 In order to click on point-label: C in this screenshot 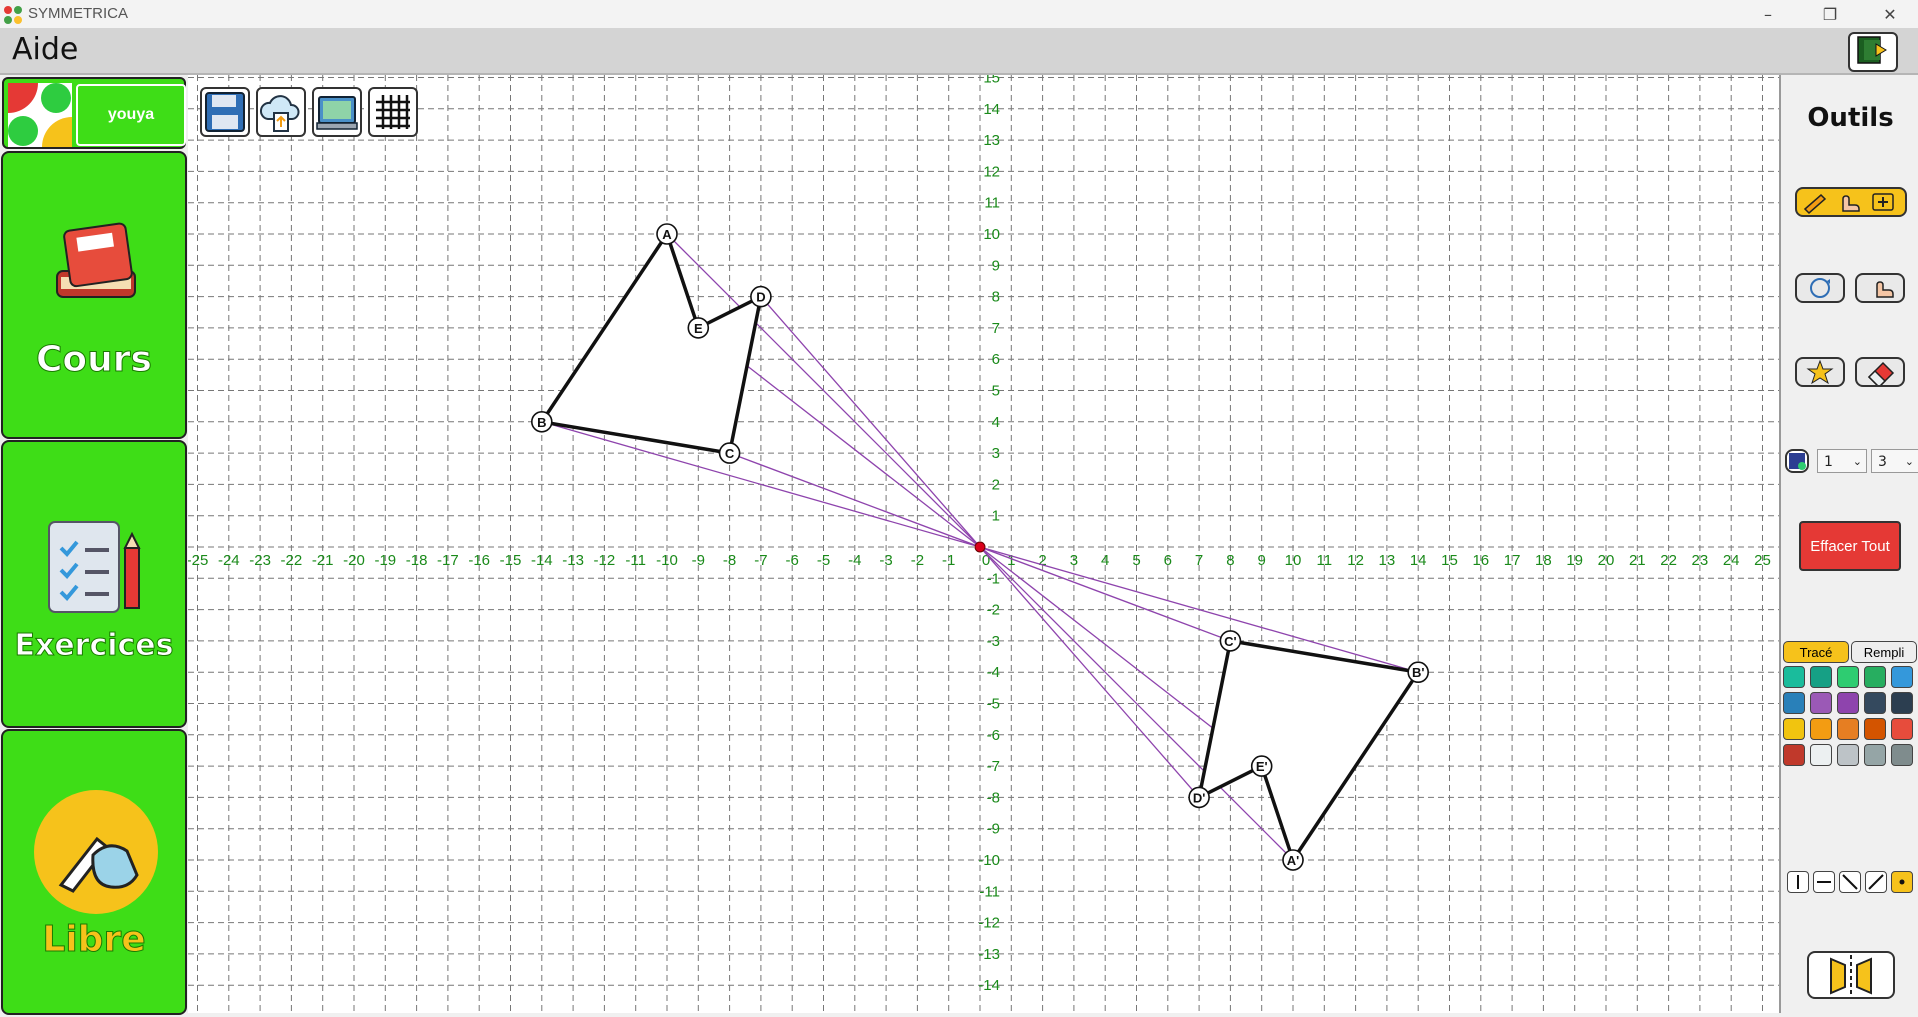, I will do `click(730, 453)`.